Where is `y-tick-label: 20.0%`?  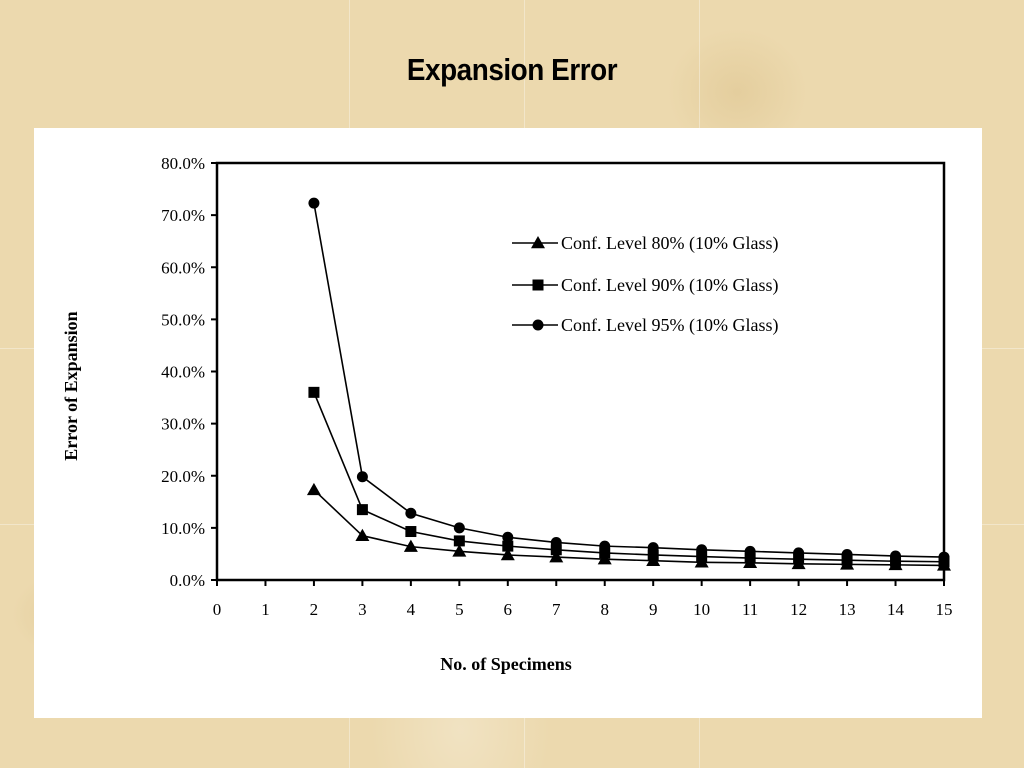 y-tick-label: 20.0% is located at coordinates (183, 476).